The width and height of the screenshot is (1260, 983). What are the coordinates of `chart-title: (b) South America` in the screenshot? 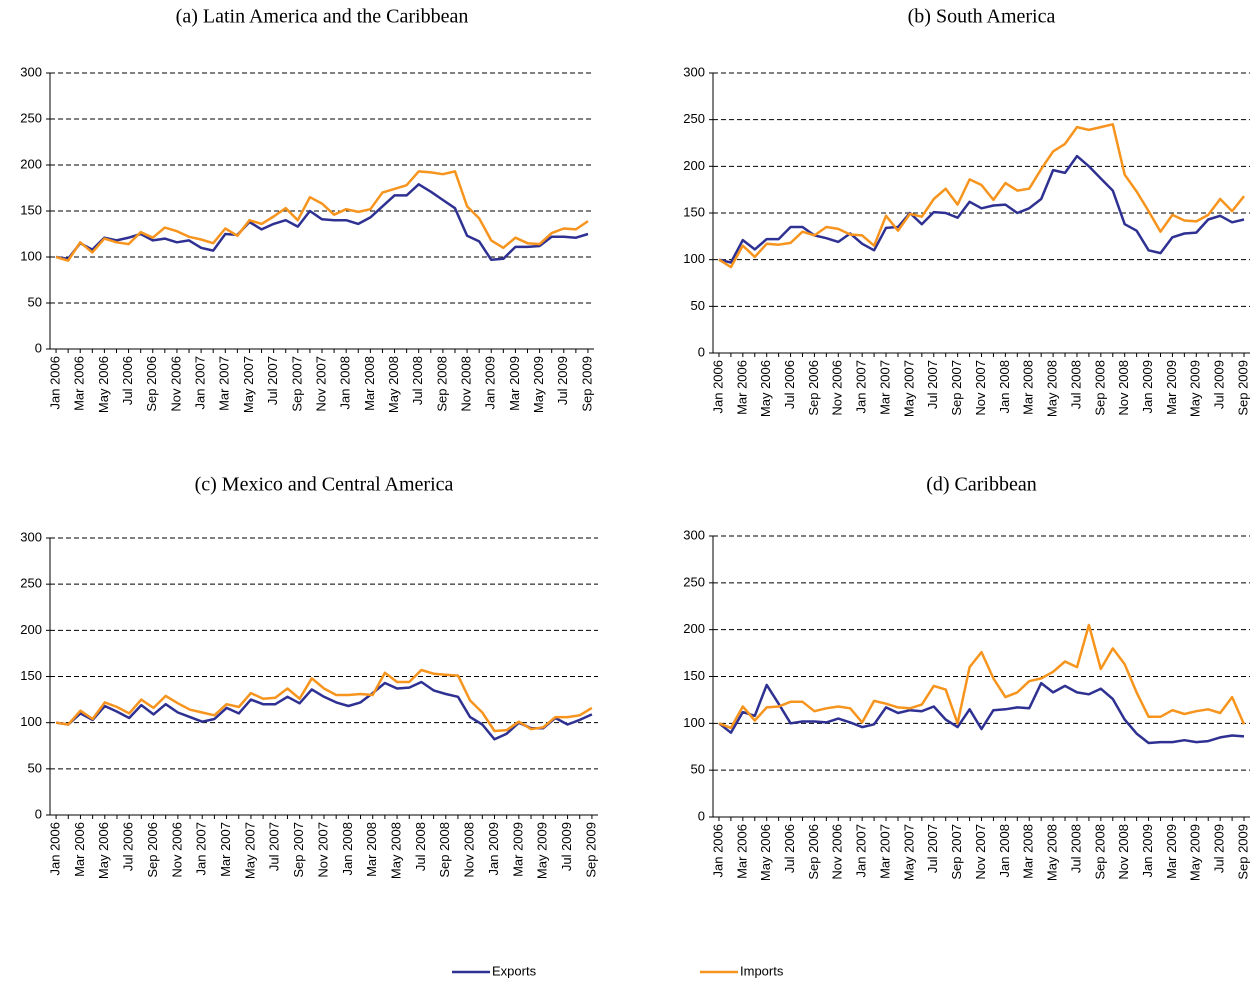 It's located at (982, 17).